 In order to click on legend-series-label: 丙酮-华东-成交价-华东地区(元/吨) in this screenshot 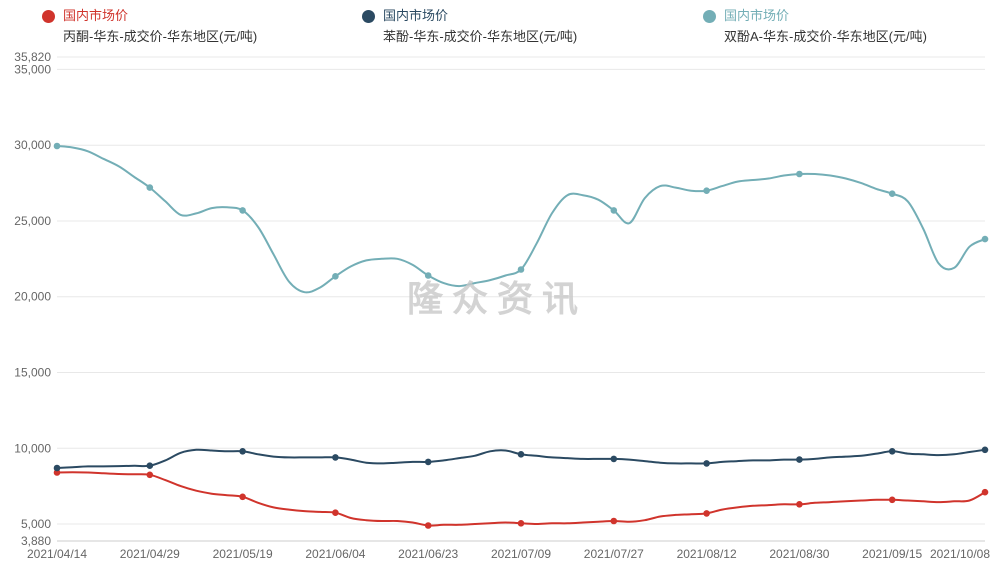, I will do `click(160, 36)`.